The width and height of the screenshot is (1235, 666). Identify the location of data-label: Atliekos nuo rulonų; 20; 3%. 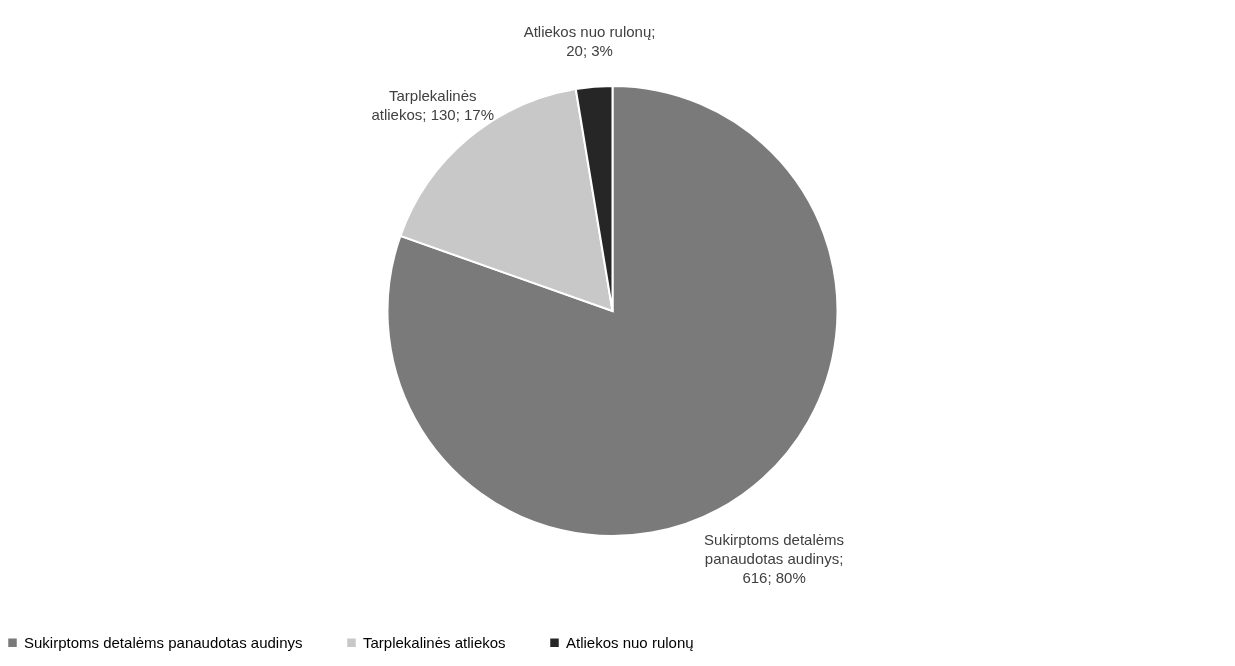
(589, 40).